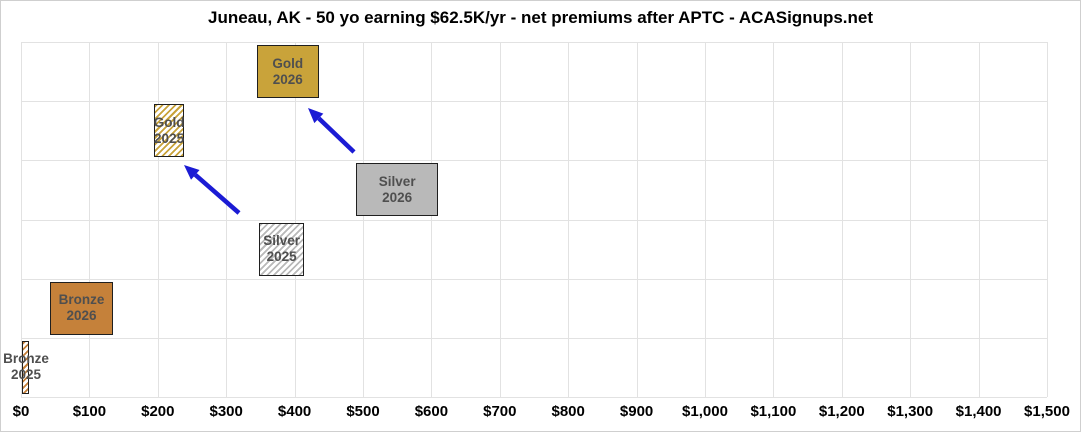 The width and height of the screenshot is (1081, 432). What do you see at coordinates (431, 411) in the screenshot?
I see `x-axis-tick-label: $600` at bounding box center [431, 411].